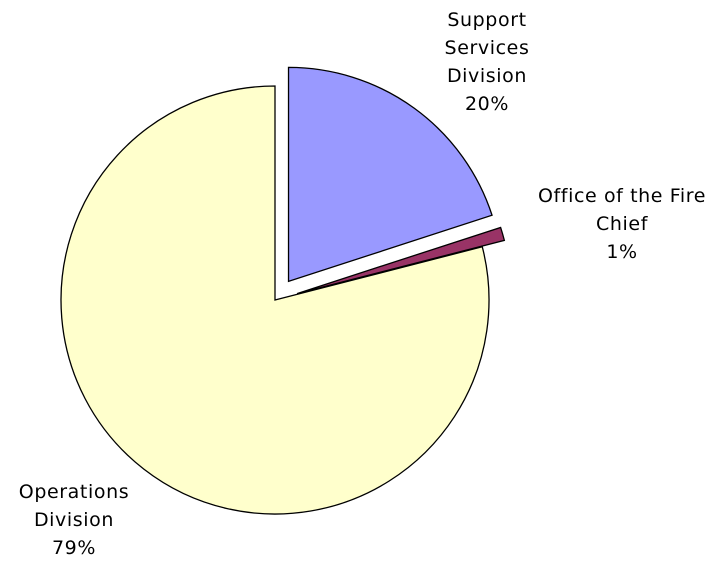 The height and width of the screenshot is (561, 720). Describe the element at coordinates (622, 196) in the screenshot. I see `label-office-line-1: Office of the Fire` at that location.